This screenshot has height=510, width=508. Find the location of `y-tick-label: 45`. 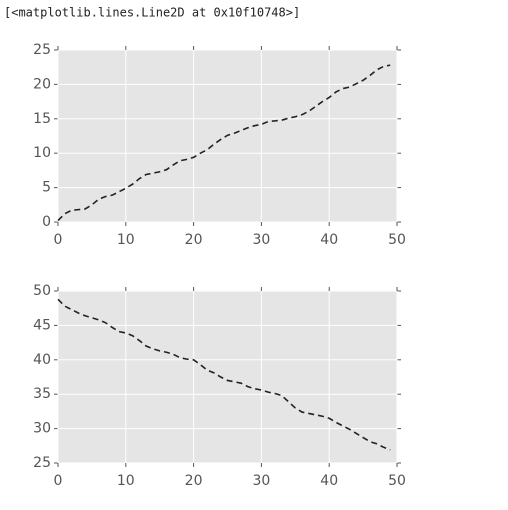

y-tick-label: 45 is located at coordinates (42, 325).